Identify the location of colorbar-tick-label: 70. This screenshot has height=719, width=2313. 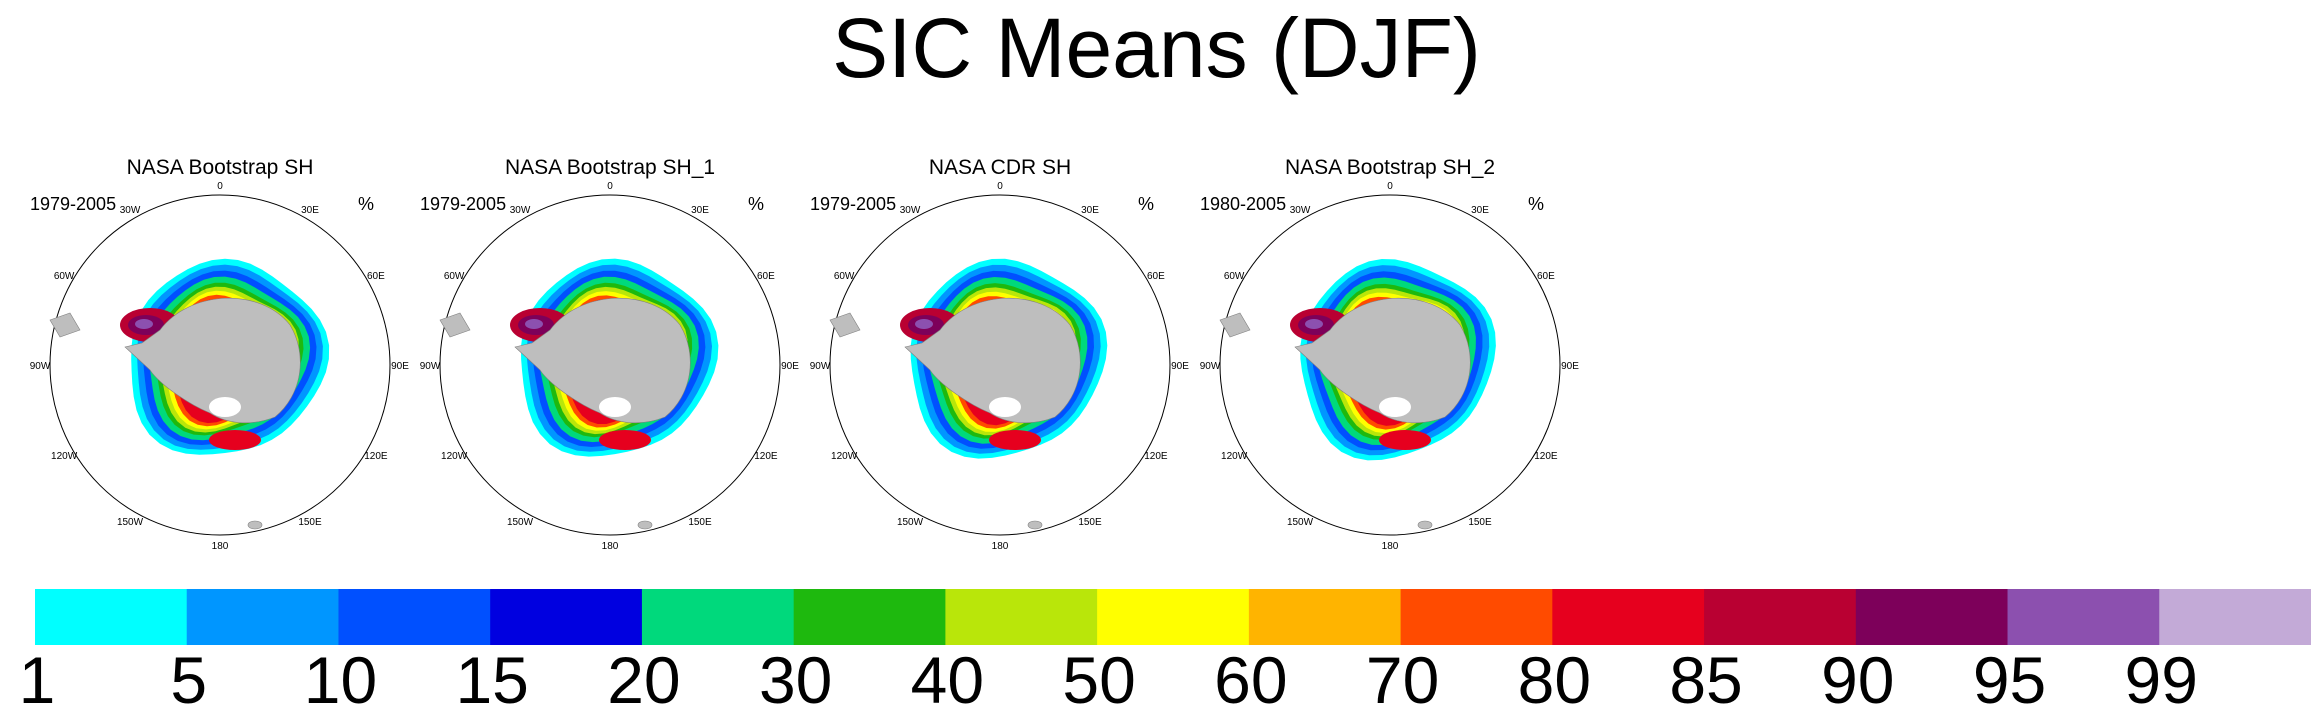
(1402, 680).